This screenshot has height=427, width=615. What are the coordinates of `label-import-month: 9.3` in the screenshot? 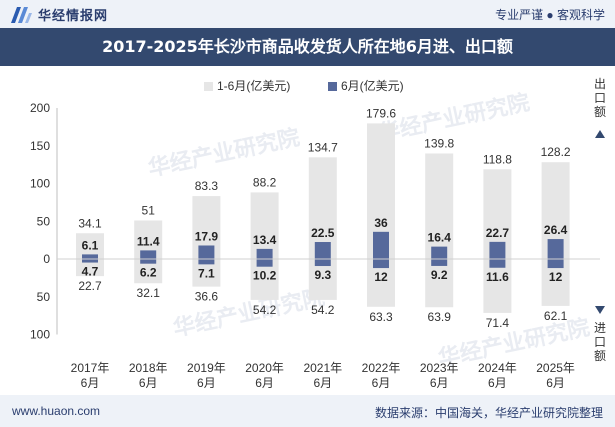 It's located at (322, 275).